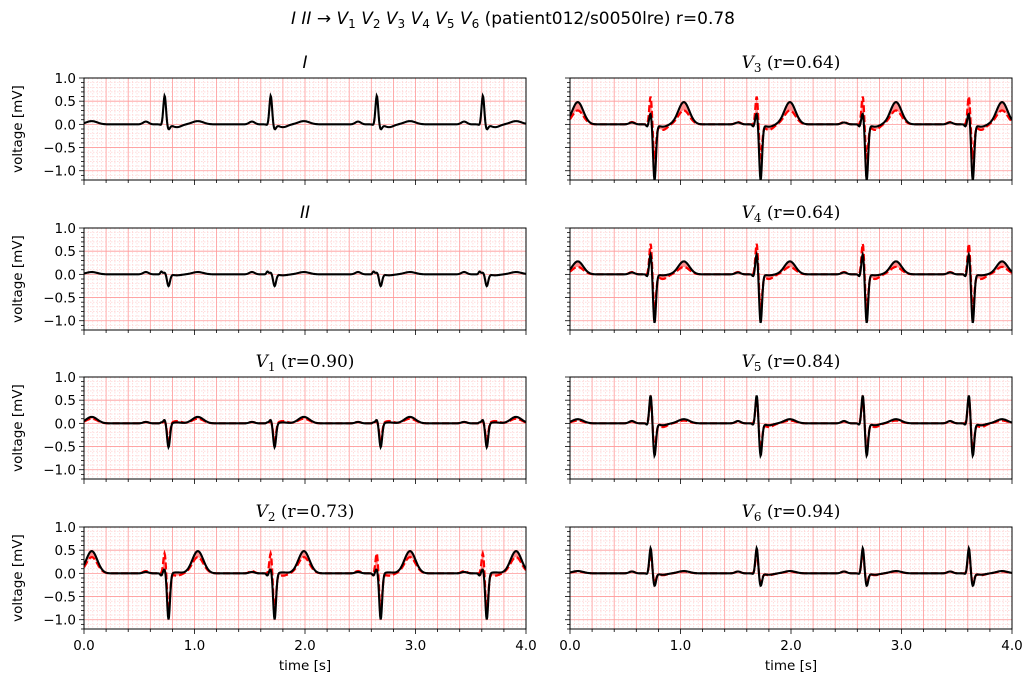  What do you see at coordinates (791, 513) in the screenshot?
I see `panel-title: V6 (r=0.94)` at bounding box center [791, 513].